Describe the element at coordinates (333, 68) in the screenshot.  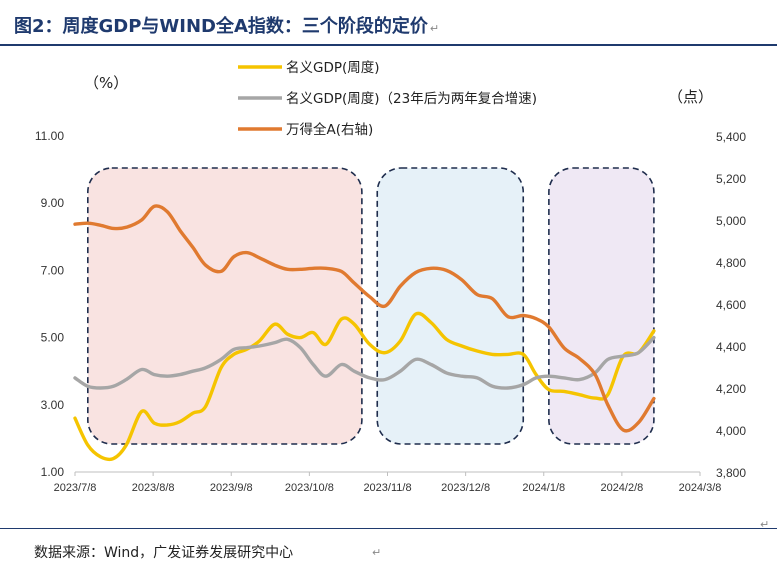
I see `legend-label: 名义GDP(周度)` at that location.